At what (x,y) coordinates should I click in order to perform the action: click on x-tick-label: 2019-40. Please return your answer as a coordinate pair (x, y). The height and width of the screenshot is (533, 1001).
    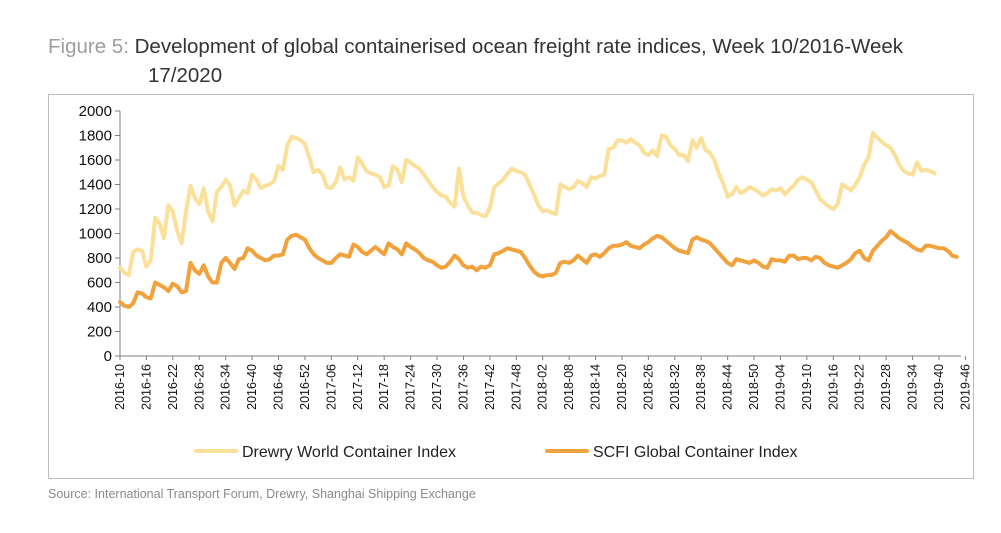
    Looking at the image, I should click on (939, 387).